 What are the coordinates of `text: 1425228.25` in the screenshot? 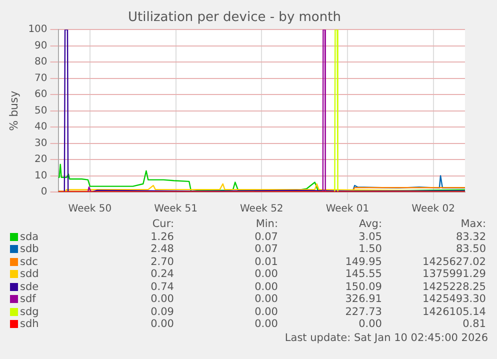 It's located at (454, 286).